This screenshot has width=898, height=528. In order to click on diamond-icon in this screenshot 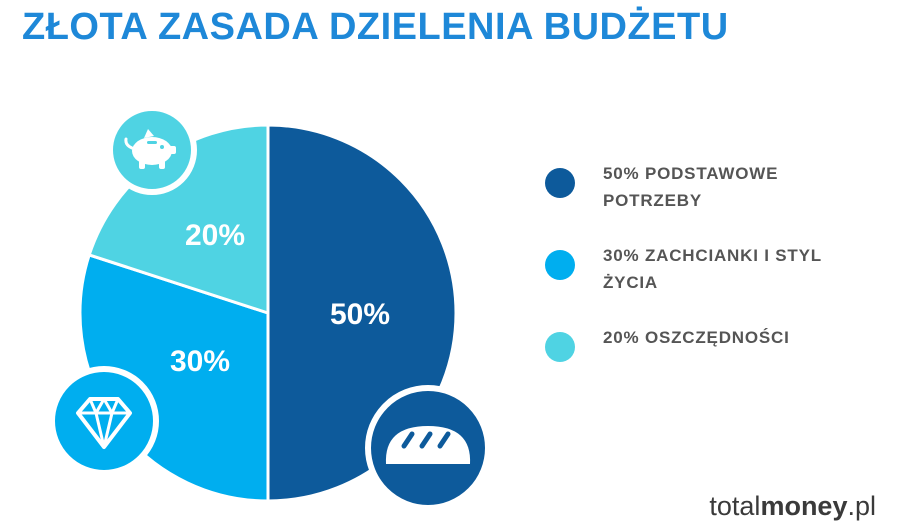, I will do `click(104, 421)`.